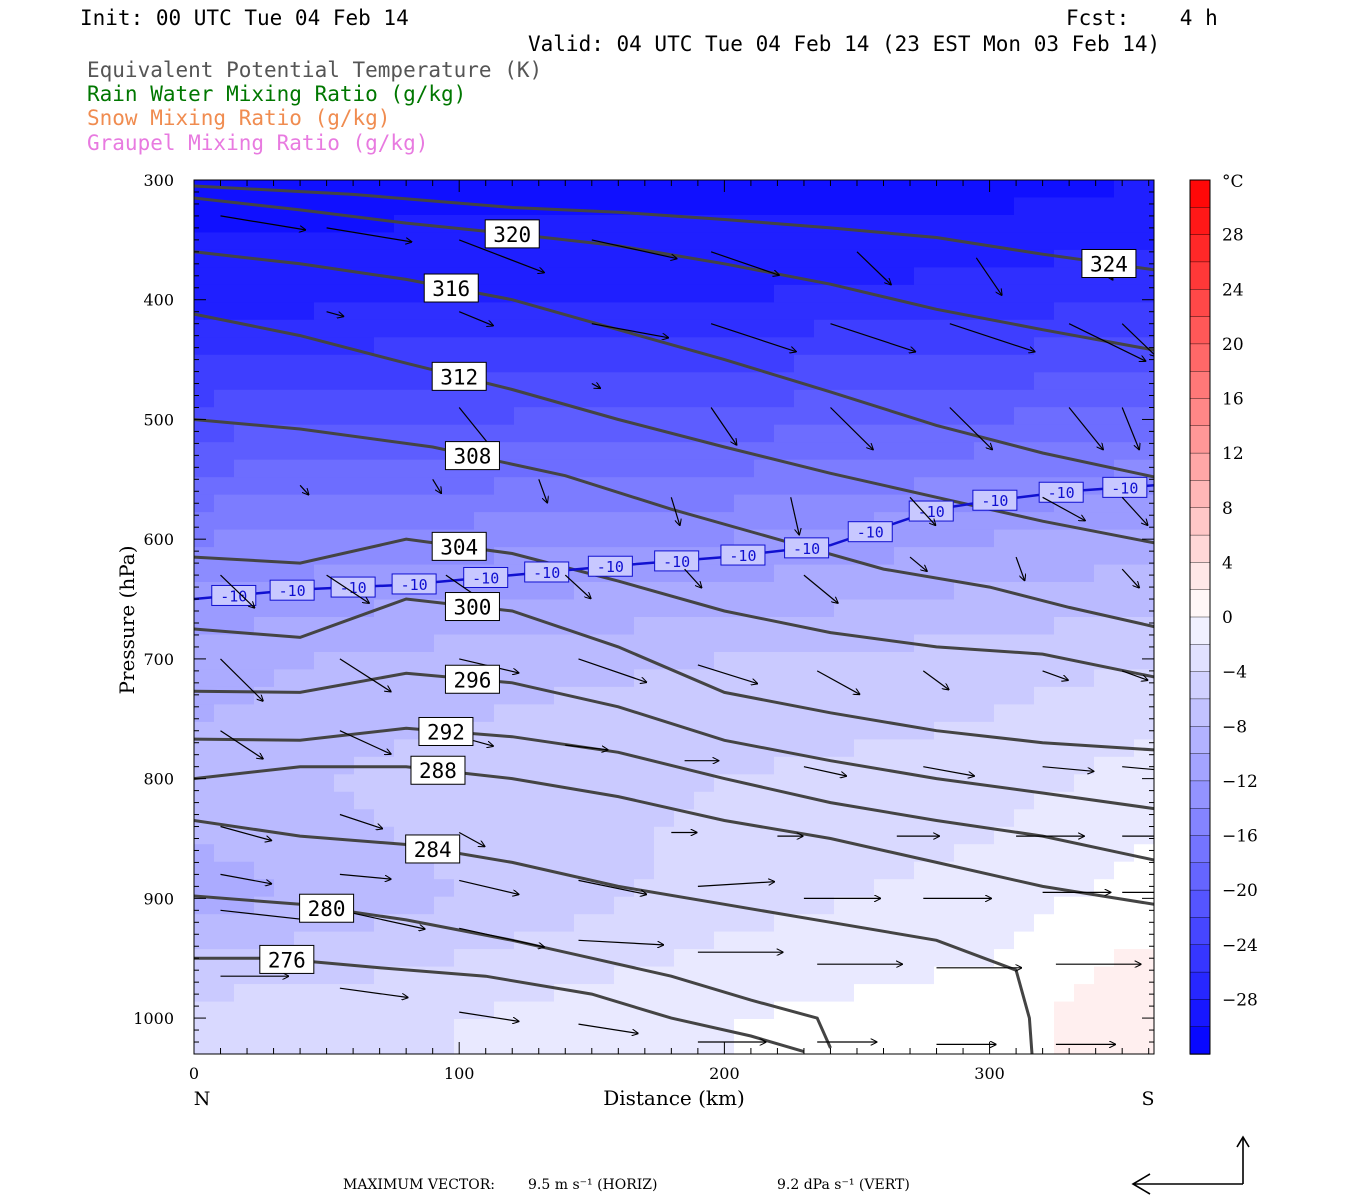  I want to click on colorbar-unit: °C, so click(1233, 182).